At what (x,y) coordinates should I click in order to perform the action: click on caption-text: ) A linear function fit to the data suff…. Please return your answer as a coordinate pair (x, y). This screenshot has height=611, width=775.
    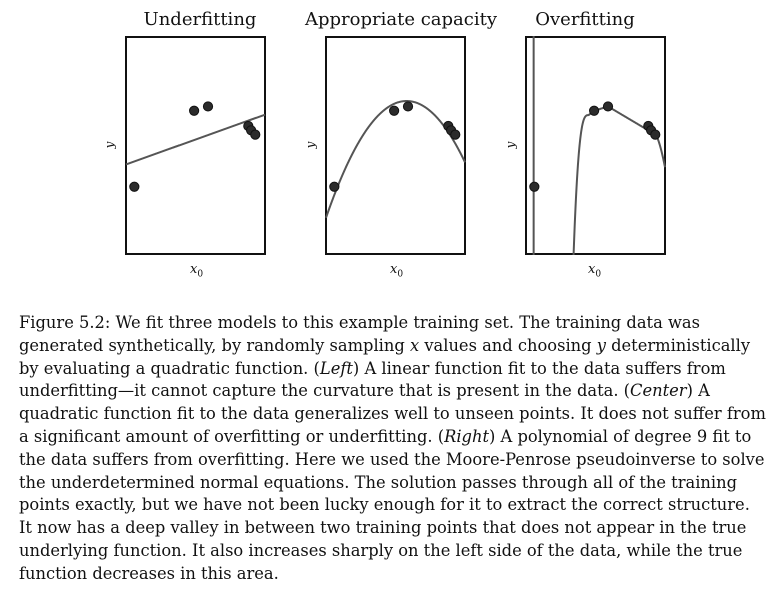
    Looking at the image, I should click on (539, 368).